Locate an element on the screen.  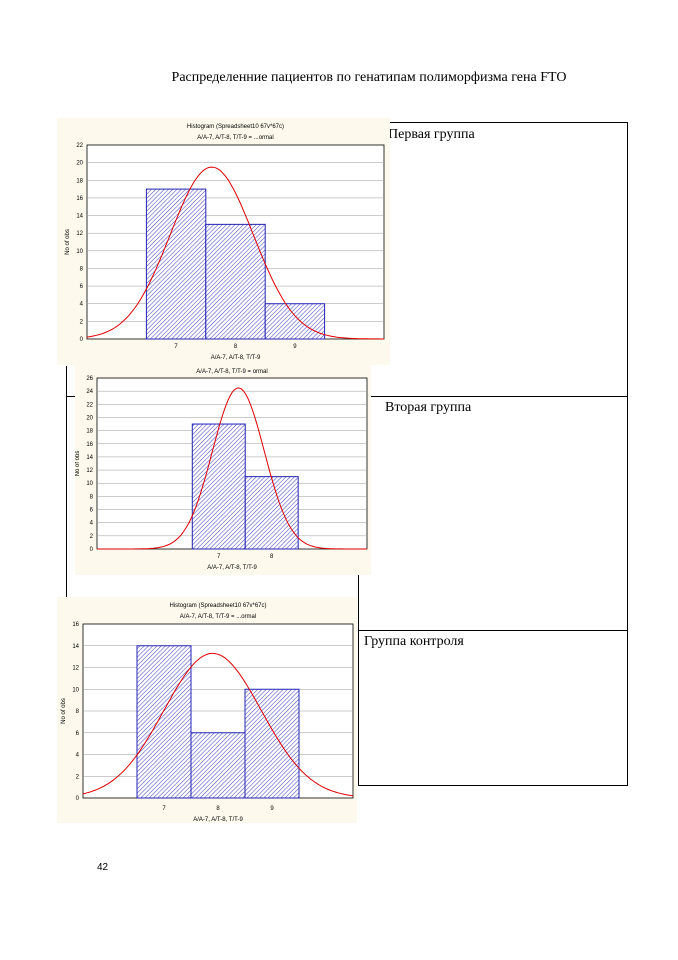
y-tick-label: 26 is located at coordinates (89, 379).